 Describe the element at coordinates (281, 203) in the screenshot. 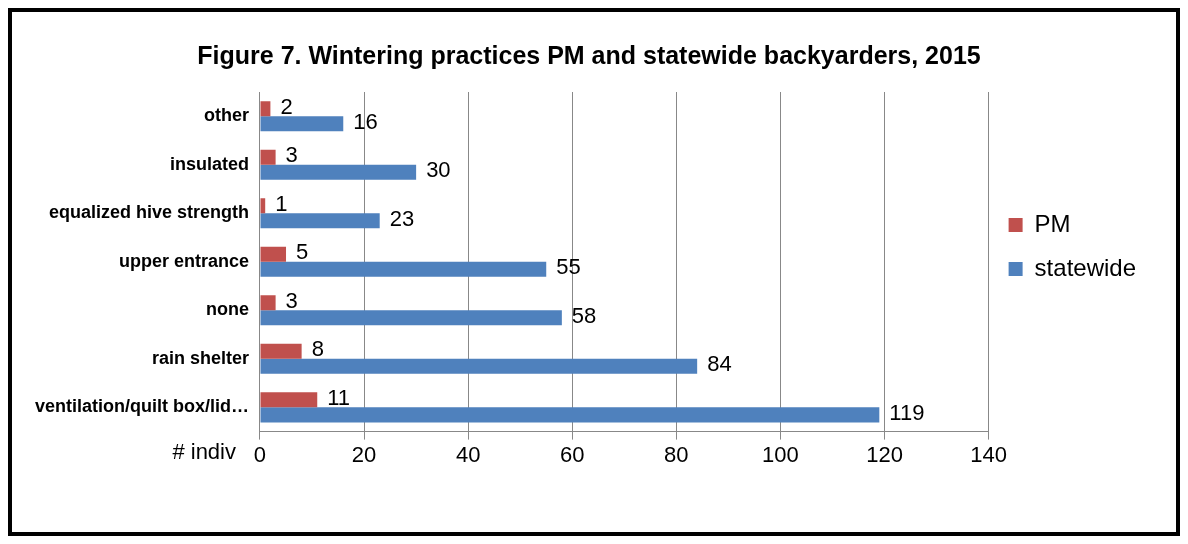

I see `data-label: 1` at that location.